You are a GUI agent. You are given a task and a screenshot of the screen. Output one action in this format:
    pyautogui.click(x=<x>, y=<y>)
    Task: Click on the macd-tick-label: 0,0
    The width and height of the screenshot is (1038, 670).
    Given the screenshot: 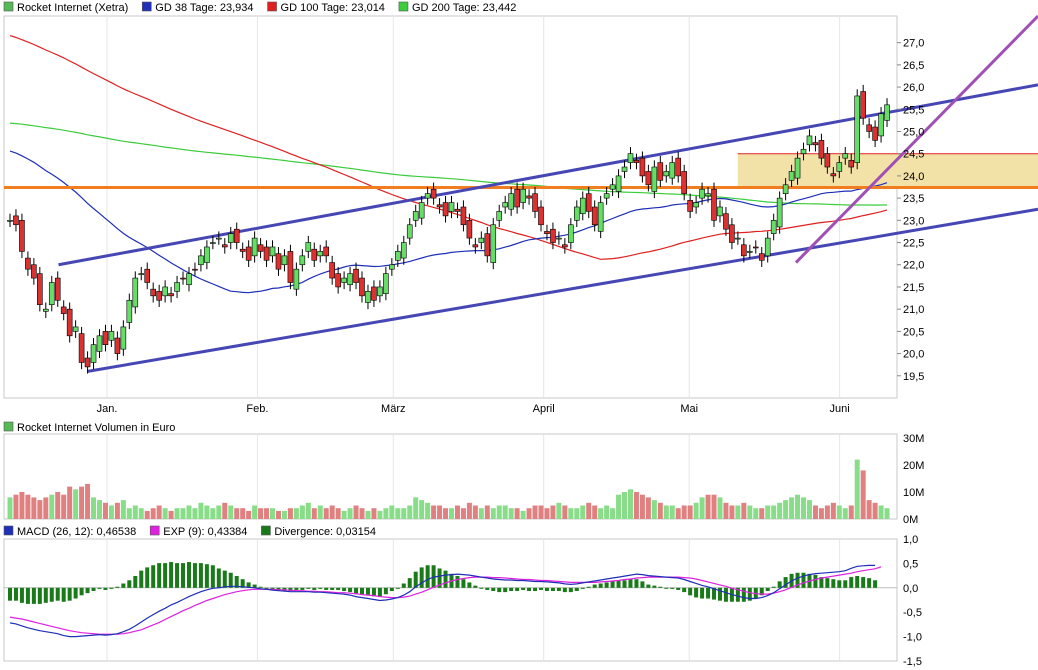 What is the action you would take?
    pyautogui.click(x=910, y=589)
    